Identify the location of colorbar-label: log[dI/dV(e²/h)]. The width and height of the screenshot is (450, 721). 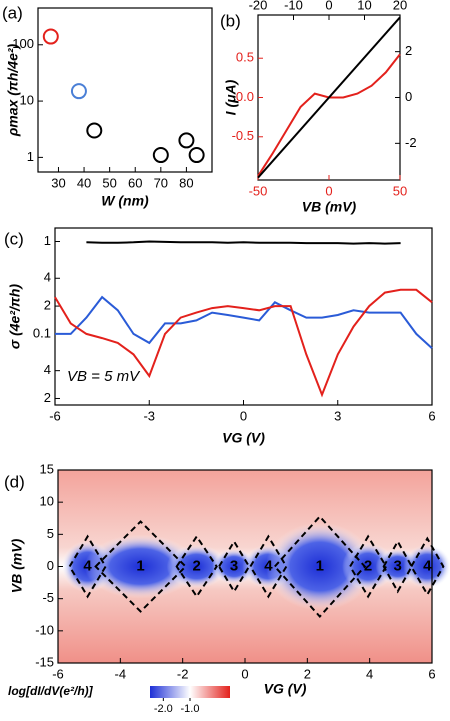
(51, 691).